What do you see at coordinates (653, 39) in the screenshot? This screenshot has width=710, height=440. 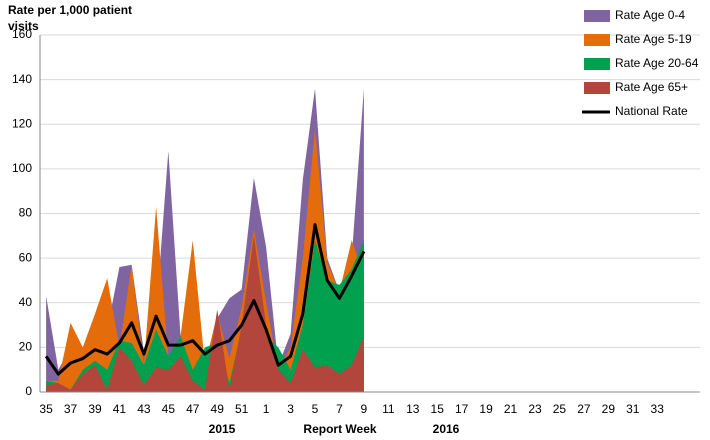 I see `legend-label: Rate Age 5-19` at bounding box center [653, 39].